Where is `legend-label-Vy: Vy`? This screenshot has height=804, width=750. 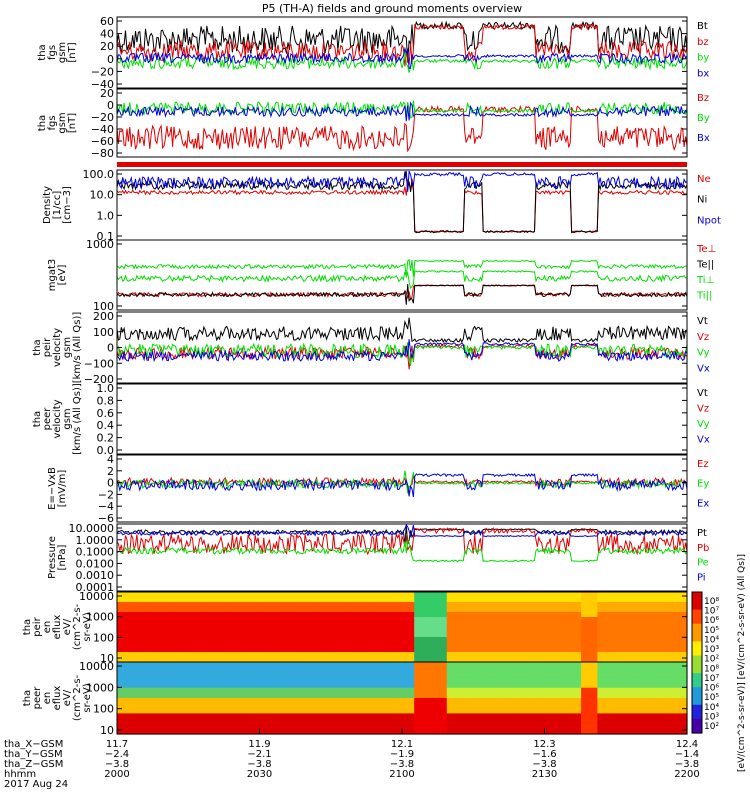
legend-label-Vy: Vy is located at coordinates (703, 424).